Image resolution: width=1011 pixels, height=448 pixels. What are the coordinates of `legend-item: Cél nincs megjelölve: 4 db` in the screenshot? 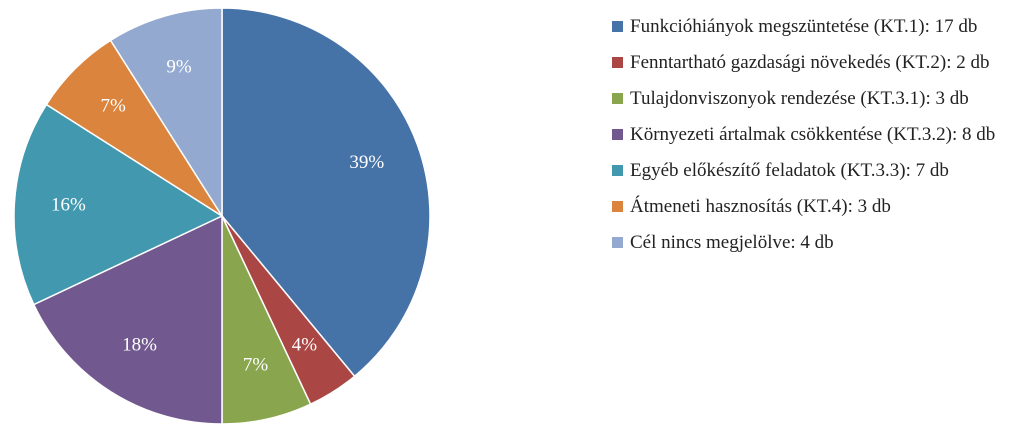 It's located at (808, 242).